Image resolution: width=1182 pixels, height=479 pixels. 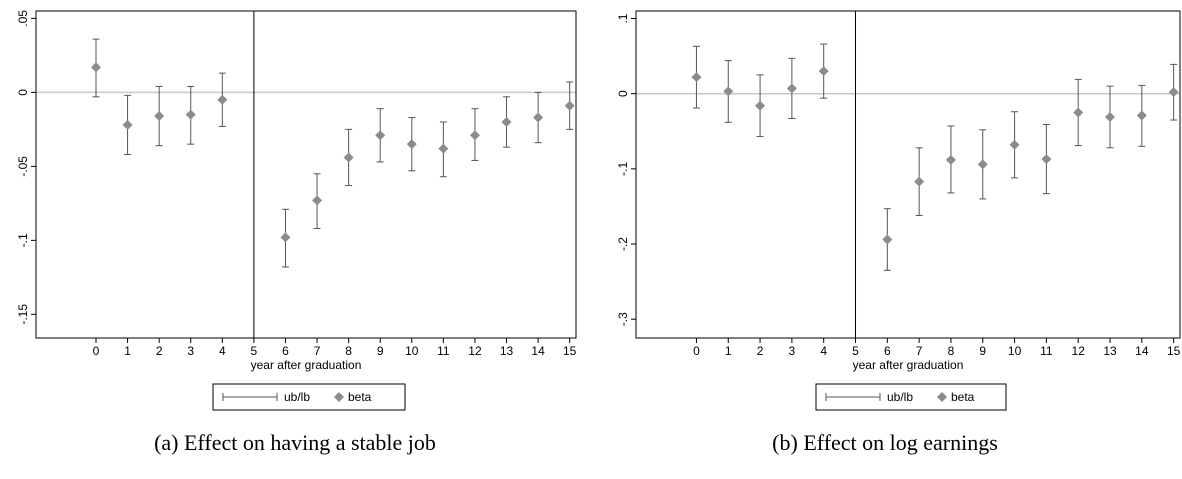 What do you see at coordinates (295, 442) in the screenshot?
I see `caption-panel-a: (a) Effect on having a stable job` at bounding box center [295, 442].